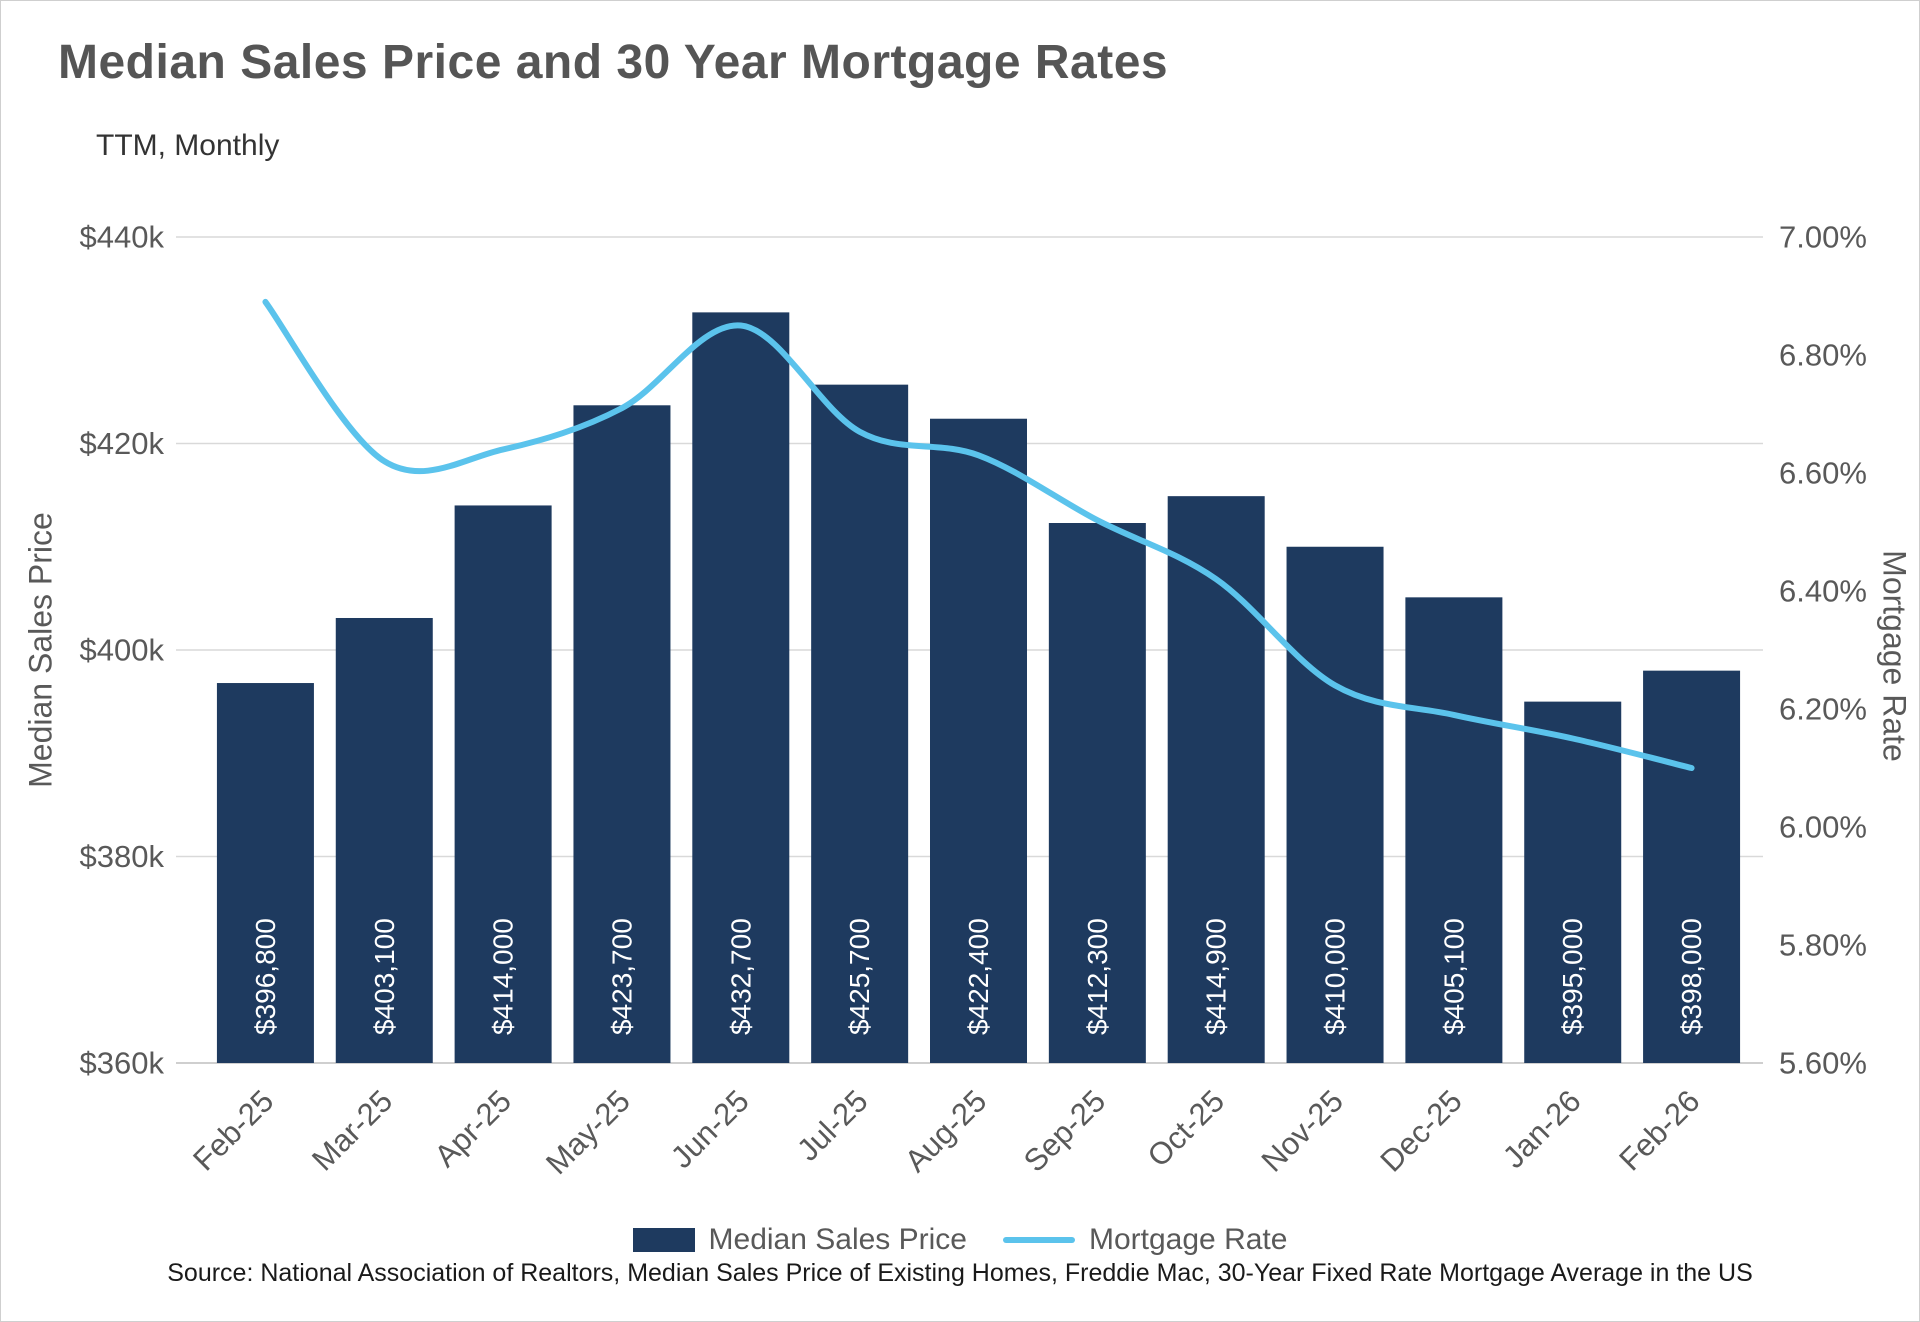 This screenshot has width=1920, height=1322. Describe the element at coordinates (588, 1132) in the screenshot. I see `x-axis-tick-label: May-25` at that location.